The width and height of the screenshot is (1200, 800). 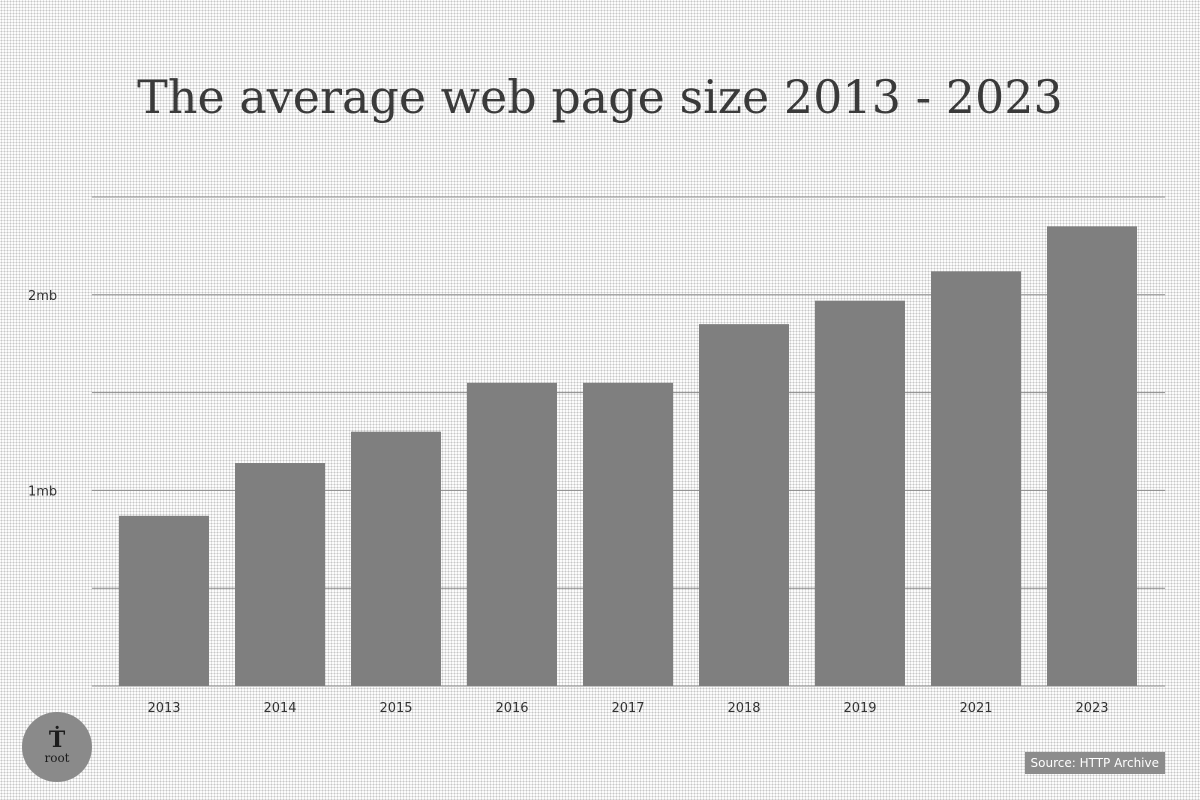 What do you see at coordinates (744, 505) in the screenshot?
I see `bar-2018` at bounding box center [744, 505].